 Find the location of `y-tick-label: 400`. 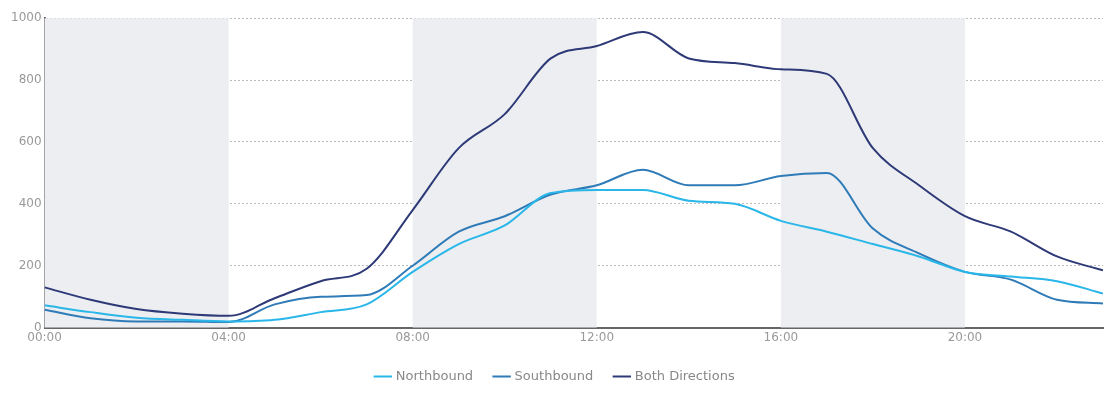

y-tick-label: 400 is located at coordinates (30, 202).